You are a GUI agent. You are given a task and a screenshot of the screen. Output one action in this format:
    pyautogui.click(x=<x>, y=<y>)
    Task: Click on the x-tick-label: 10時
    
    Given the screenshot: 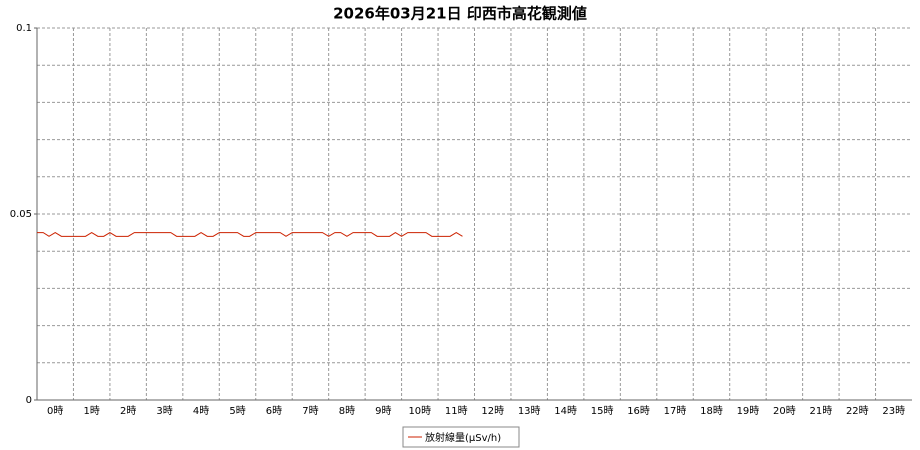 What is the action you would take?
    pyautogui.click(x=419, y=411)
    